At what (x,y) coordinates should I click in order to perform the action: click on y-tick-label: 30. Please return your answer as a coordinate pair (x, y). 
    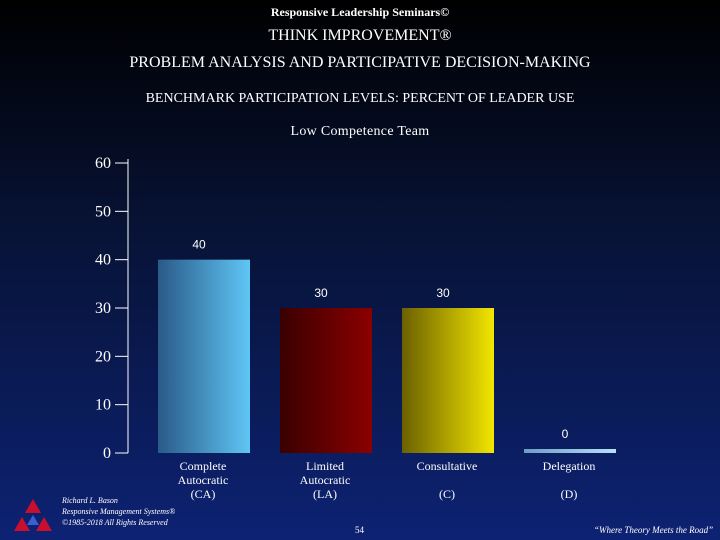
    Looking at the image, I should click on (103, 308).